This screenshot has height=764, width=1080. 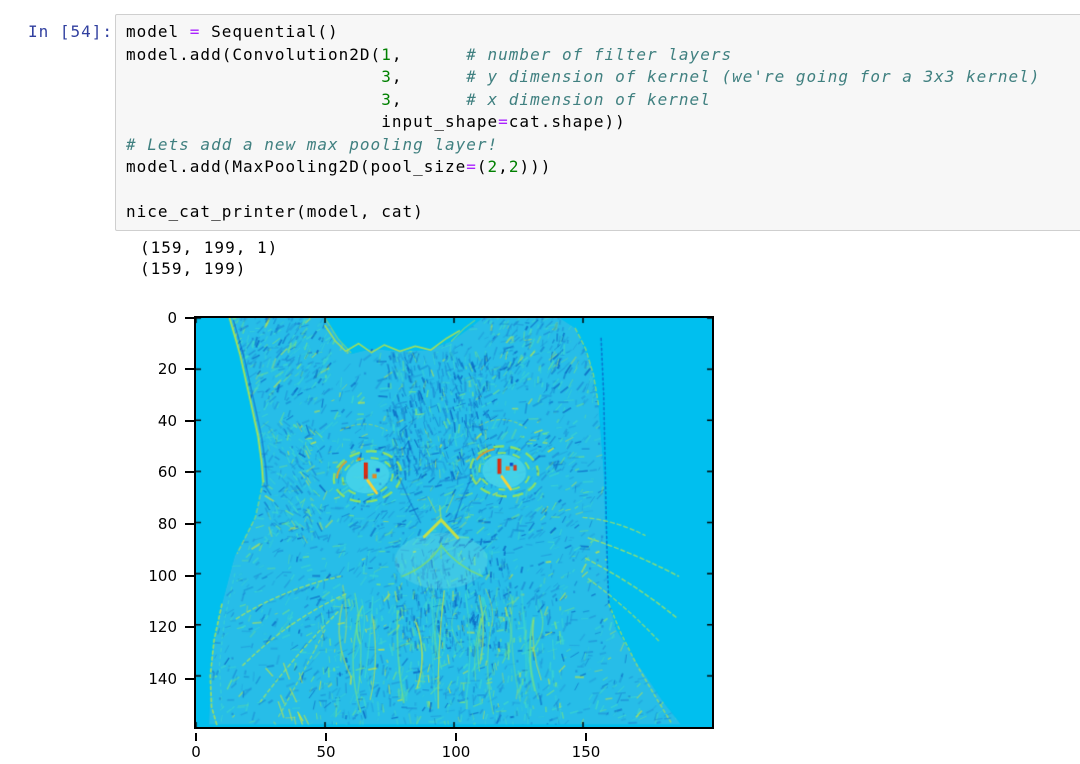 What do you see at coordinates (312, 144) in the screenshot?
I see `code-line: # Lets add a new max pooling layer!` at bounding box center [312, 144].